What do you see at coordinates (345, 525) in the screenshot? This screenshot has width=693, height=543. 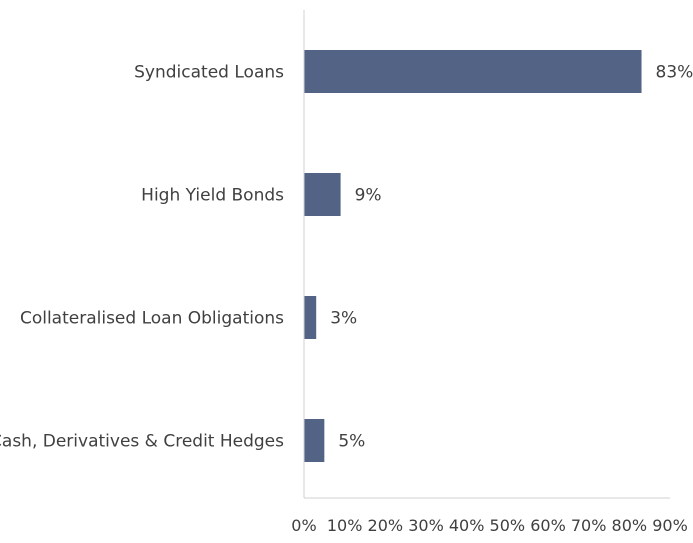 I see `x-tick-label: 10%` at bounding box center [345, 525].